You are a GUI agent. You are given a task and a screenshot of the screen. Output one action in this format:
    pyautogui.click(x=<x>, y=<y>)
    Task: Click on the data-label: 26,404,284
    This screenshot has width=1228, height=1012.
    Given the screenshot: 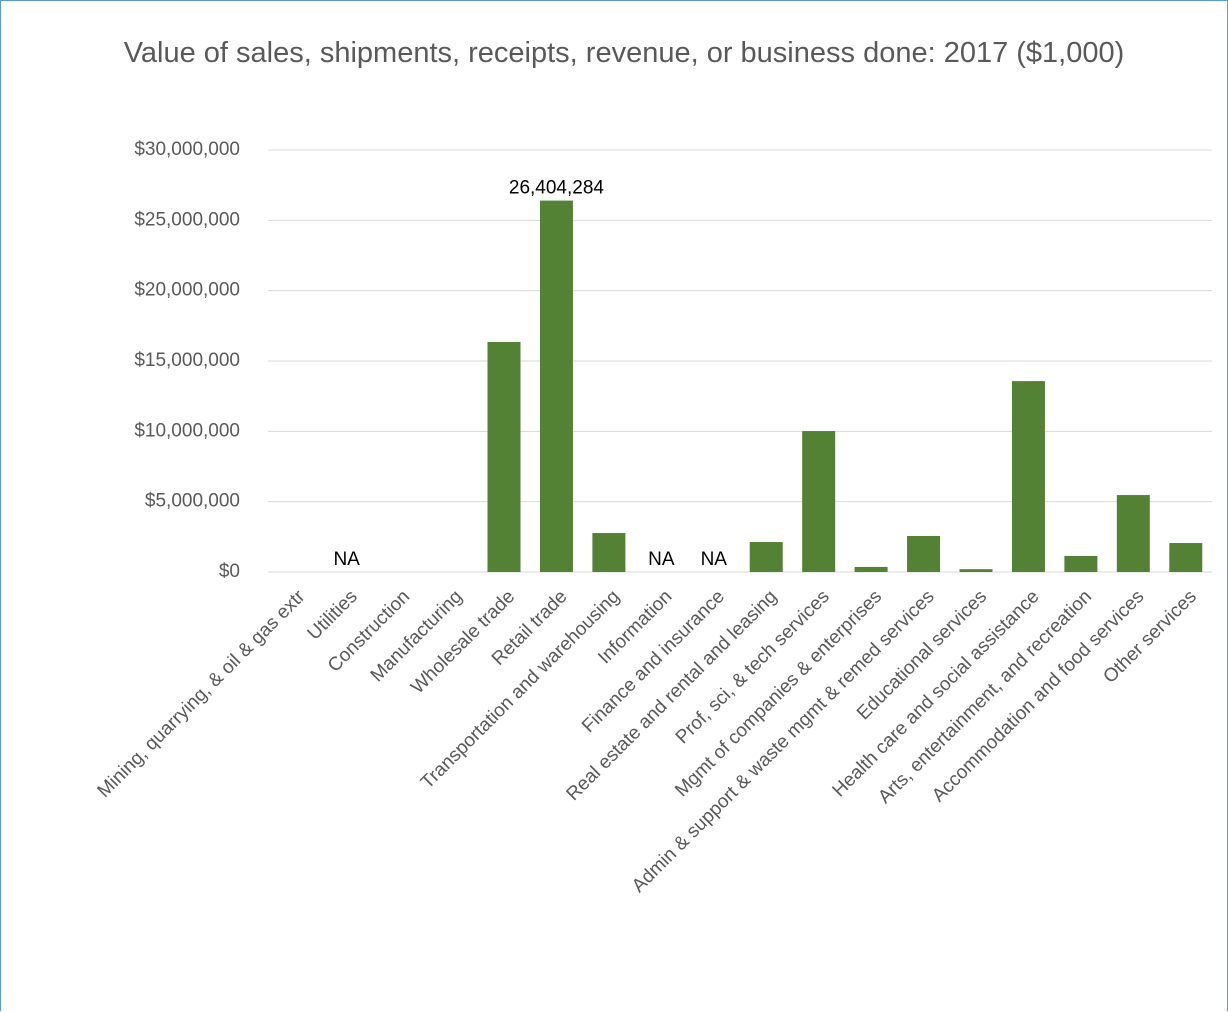 What is the action you would take?
    pyautogui.click(x=557, y=188)
    